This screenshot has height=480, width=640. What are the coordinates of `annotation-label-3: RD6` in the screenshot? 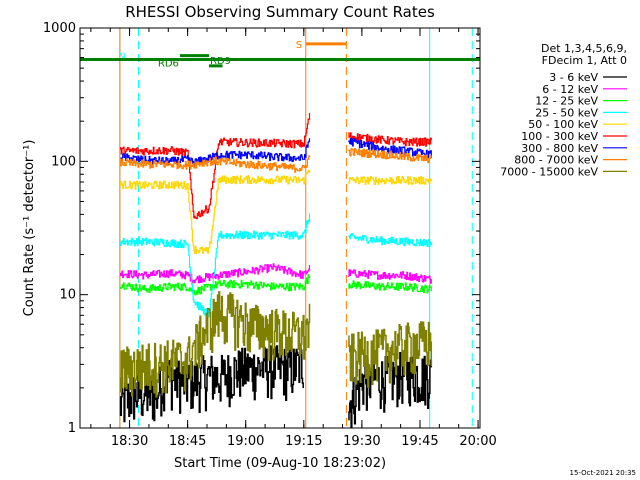 It's located at (168, 64).